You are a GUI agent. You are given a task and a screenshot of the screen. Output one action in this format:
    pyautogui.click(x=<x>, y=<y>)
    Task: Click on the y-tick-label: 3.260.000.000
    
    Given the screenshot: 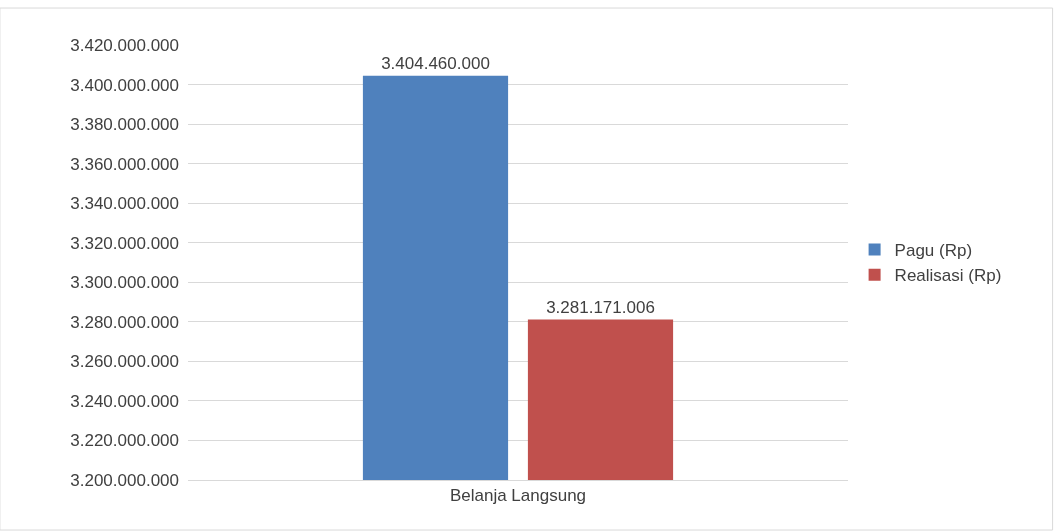 What is the action you would take?
    pyautogui.click(x=124, y=362)
    